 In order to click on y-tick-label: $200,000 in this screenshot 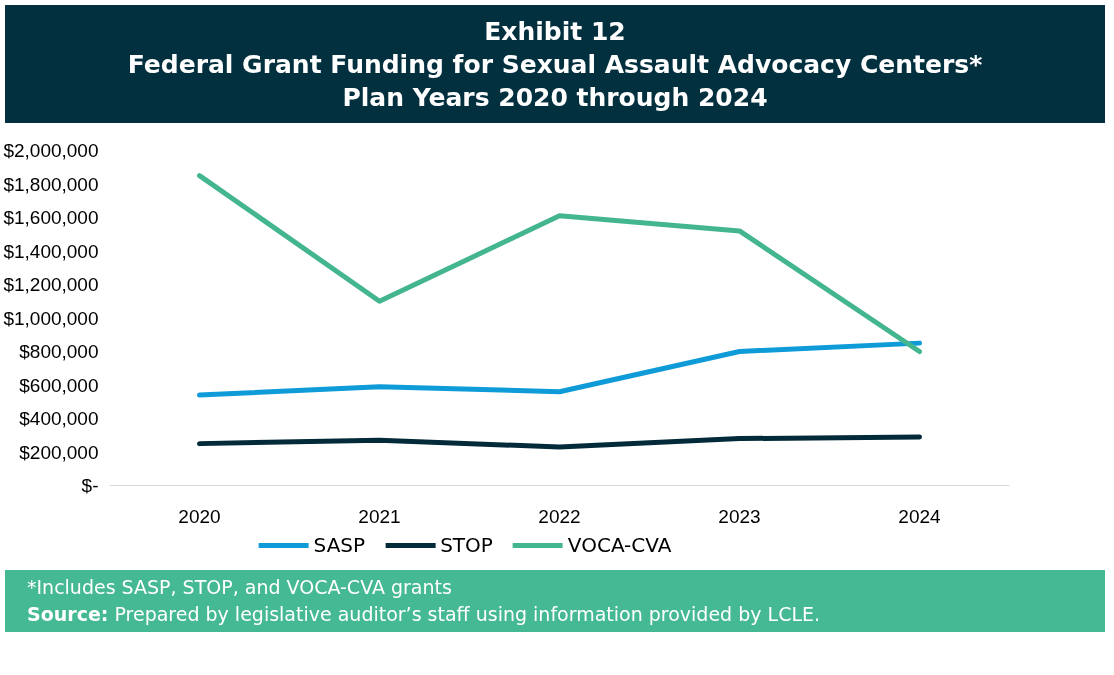, I will do `click(59, 452)`.